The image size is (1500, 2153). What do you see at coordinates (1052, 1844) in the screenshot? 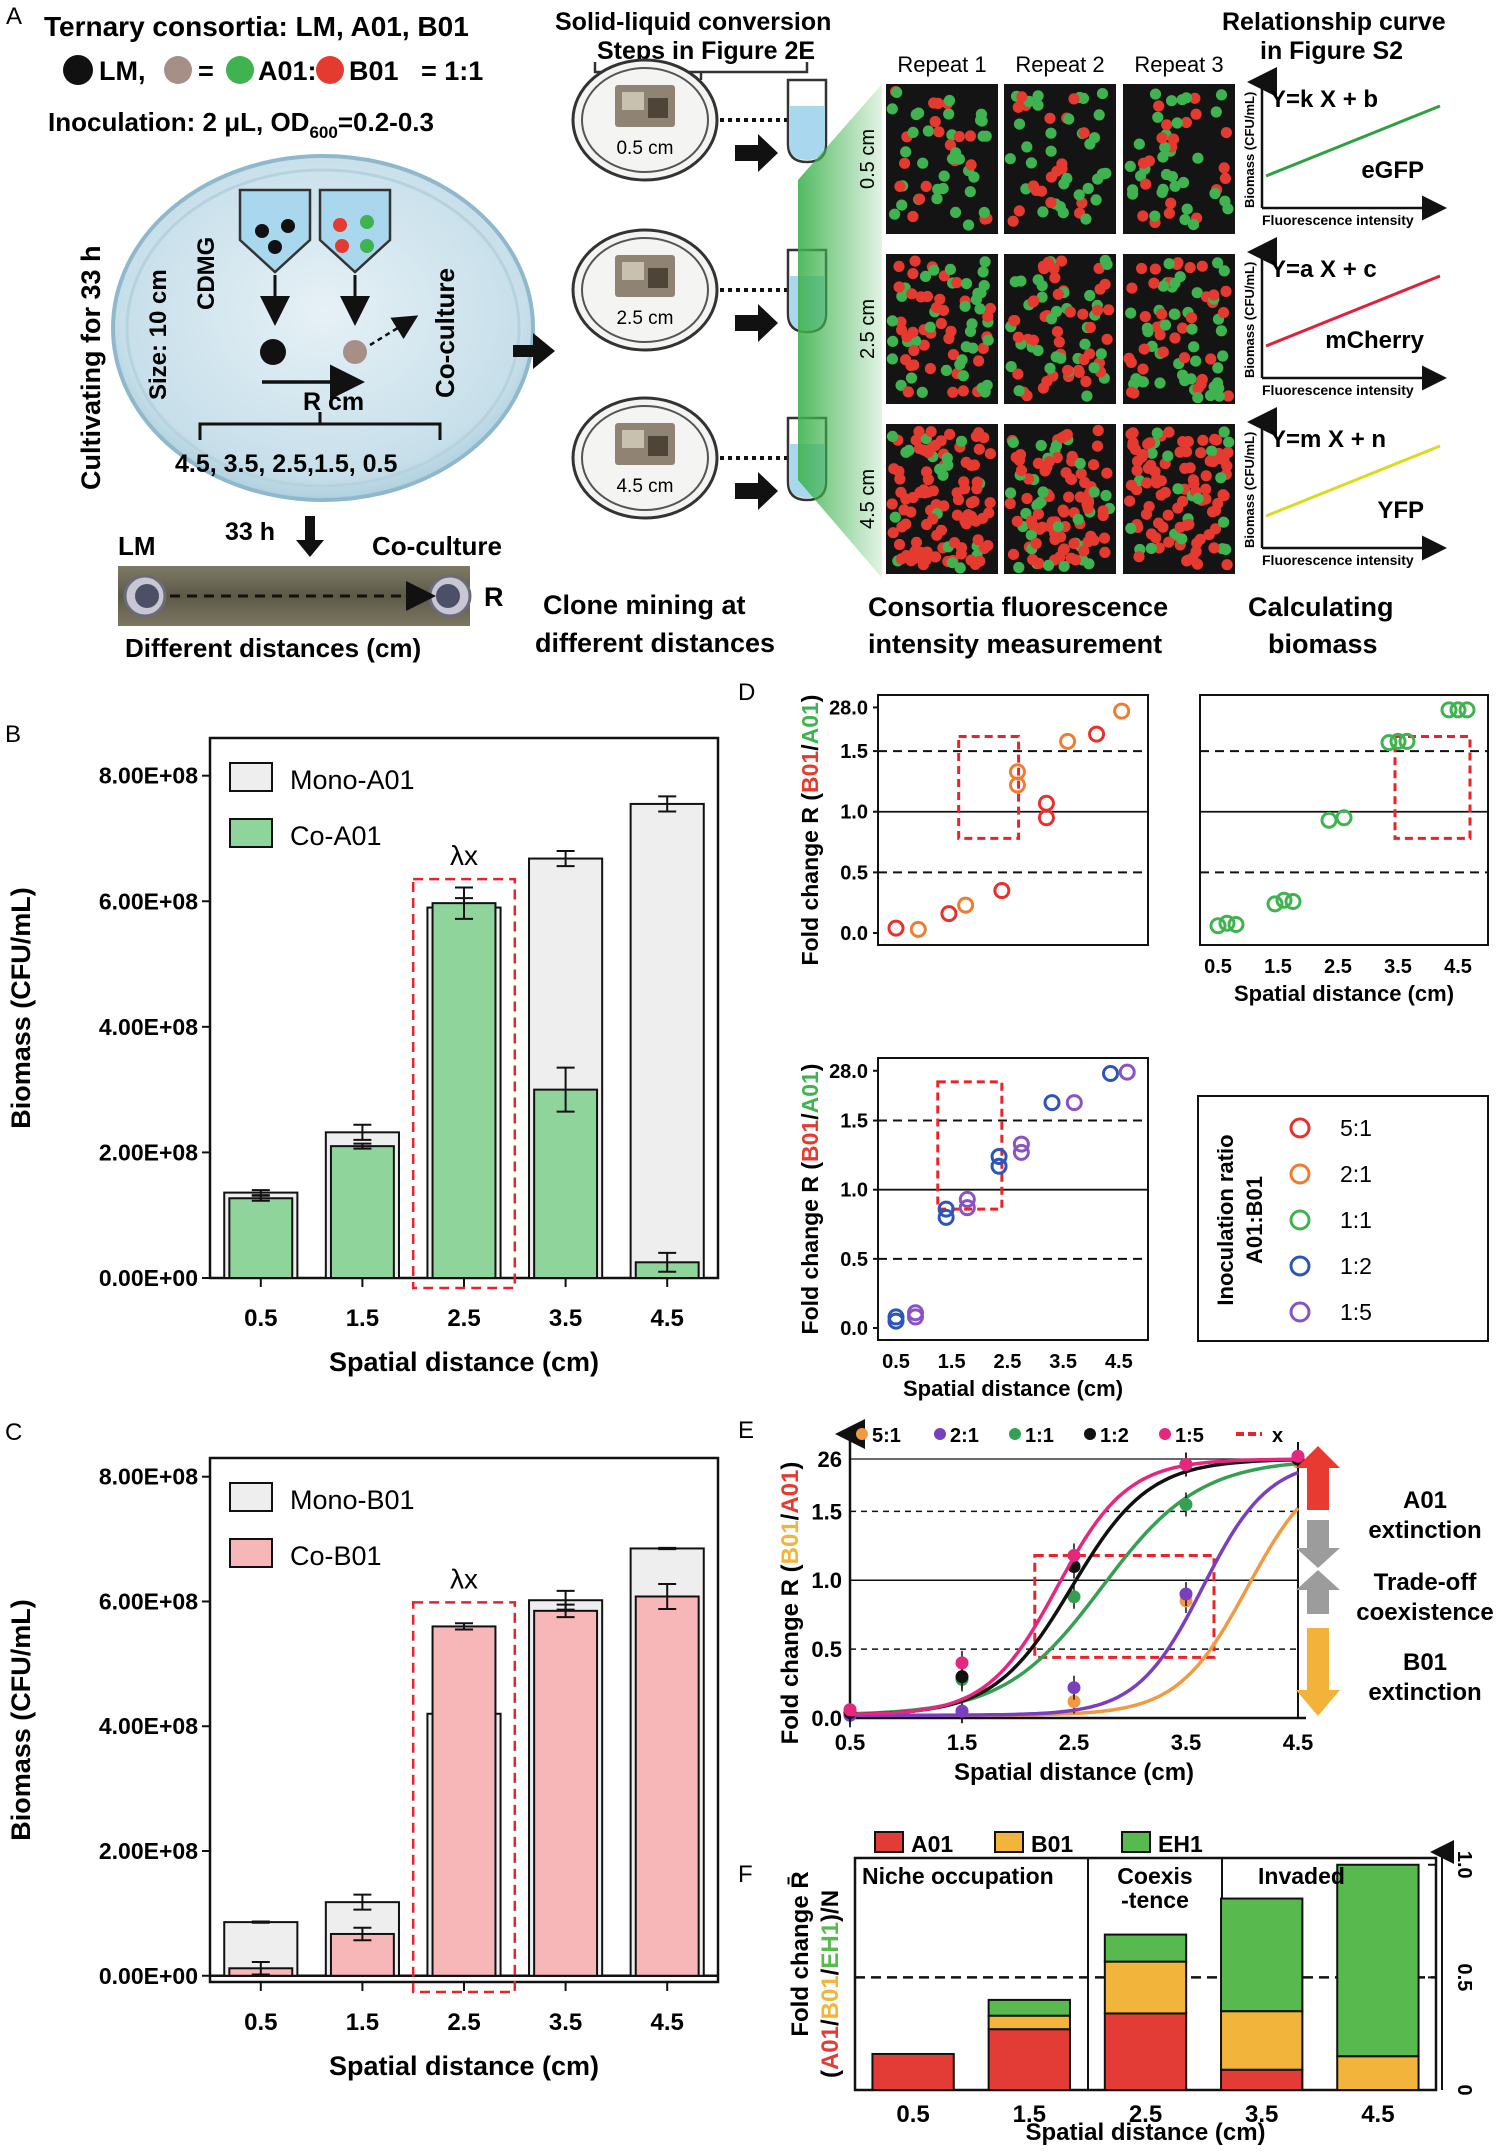
I see `f-legend-label: B01` at bounding box center [1052, 1844].